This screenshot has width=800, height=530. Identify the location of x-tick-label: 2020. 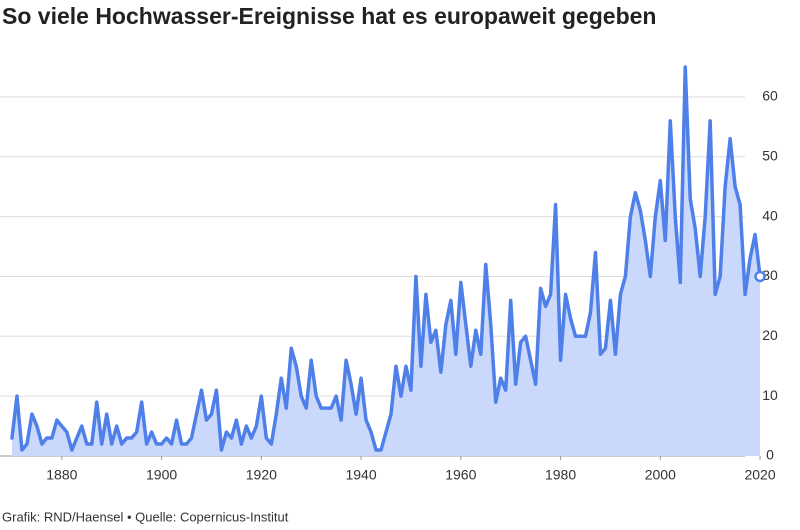
(759, 475).